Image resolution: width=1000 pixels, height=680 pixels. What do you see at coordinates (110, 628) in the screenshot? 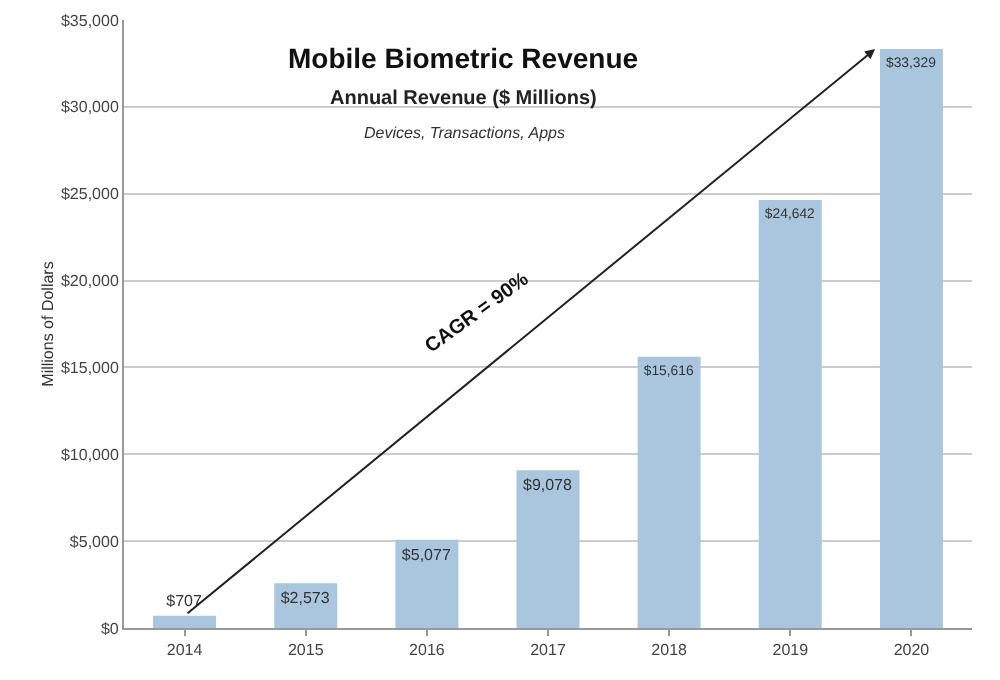
I see `y-tick-label: $0` at bounding box center [110, 628].